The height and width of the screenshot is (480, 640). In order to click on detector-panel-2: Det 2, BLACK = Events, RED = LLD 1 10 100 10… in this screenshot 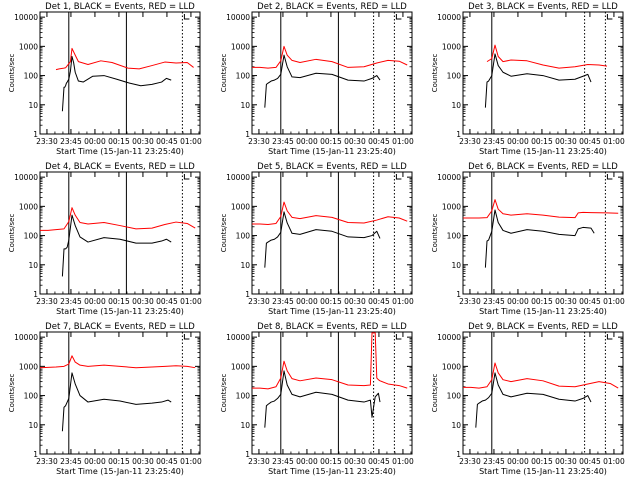, I will do `click(317, 79)`.